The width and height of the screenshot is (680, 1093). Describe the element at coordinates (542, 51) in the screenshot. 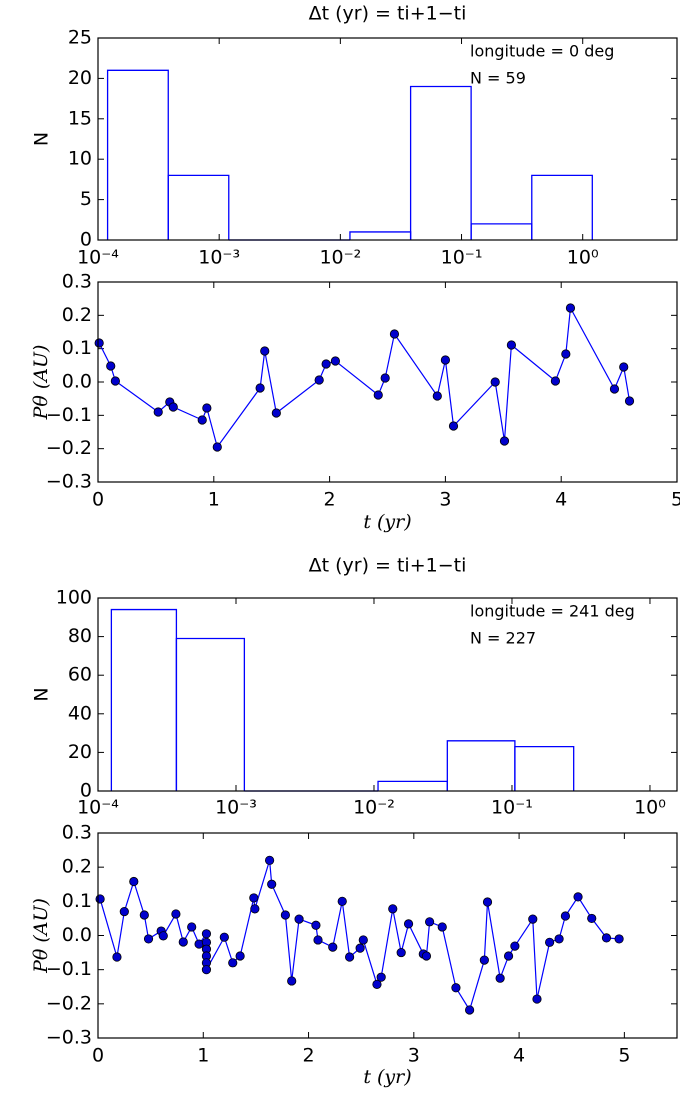

I see `annotation: longitude = 0 deg` at that location.